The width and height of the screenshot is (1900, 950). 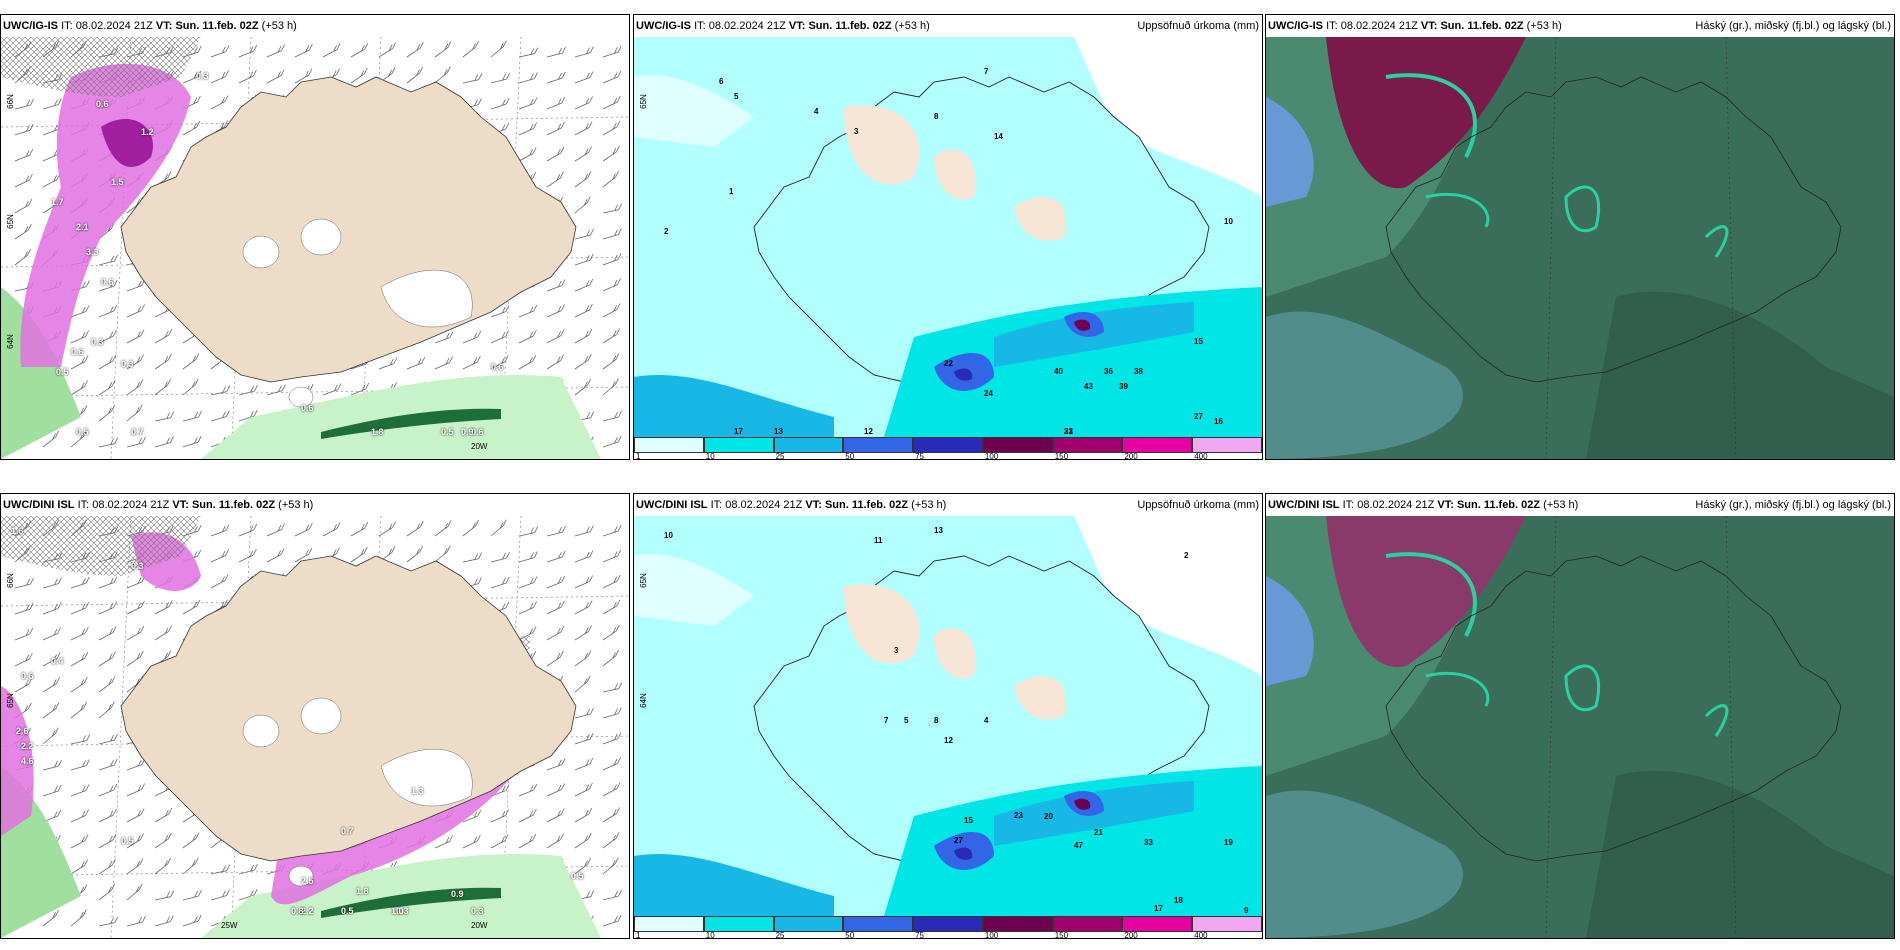 What do you see at coordinates (92, 252) in the screenshot?
I see `value-label: 3.3` at bounding box center [92, 252].